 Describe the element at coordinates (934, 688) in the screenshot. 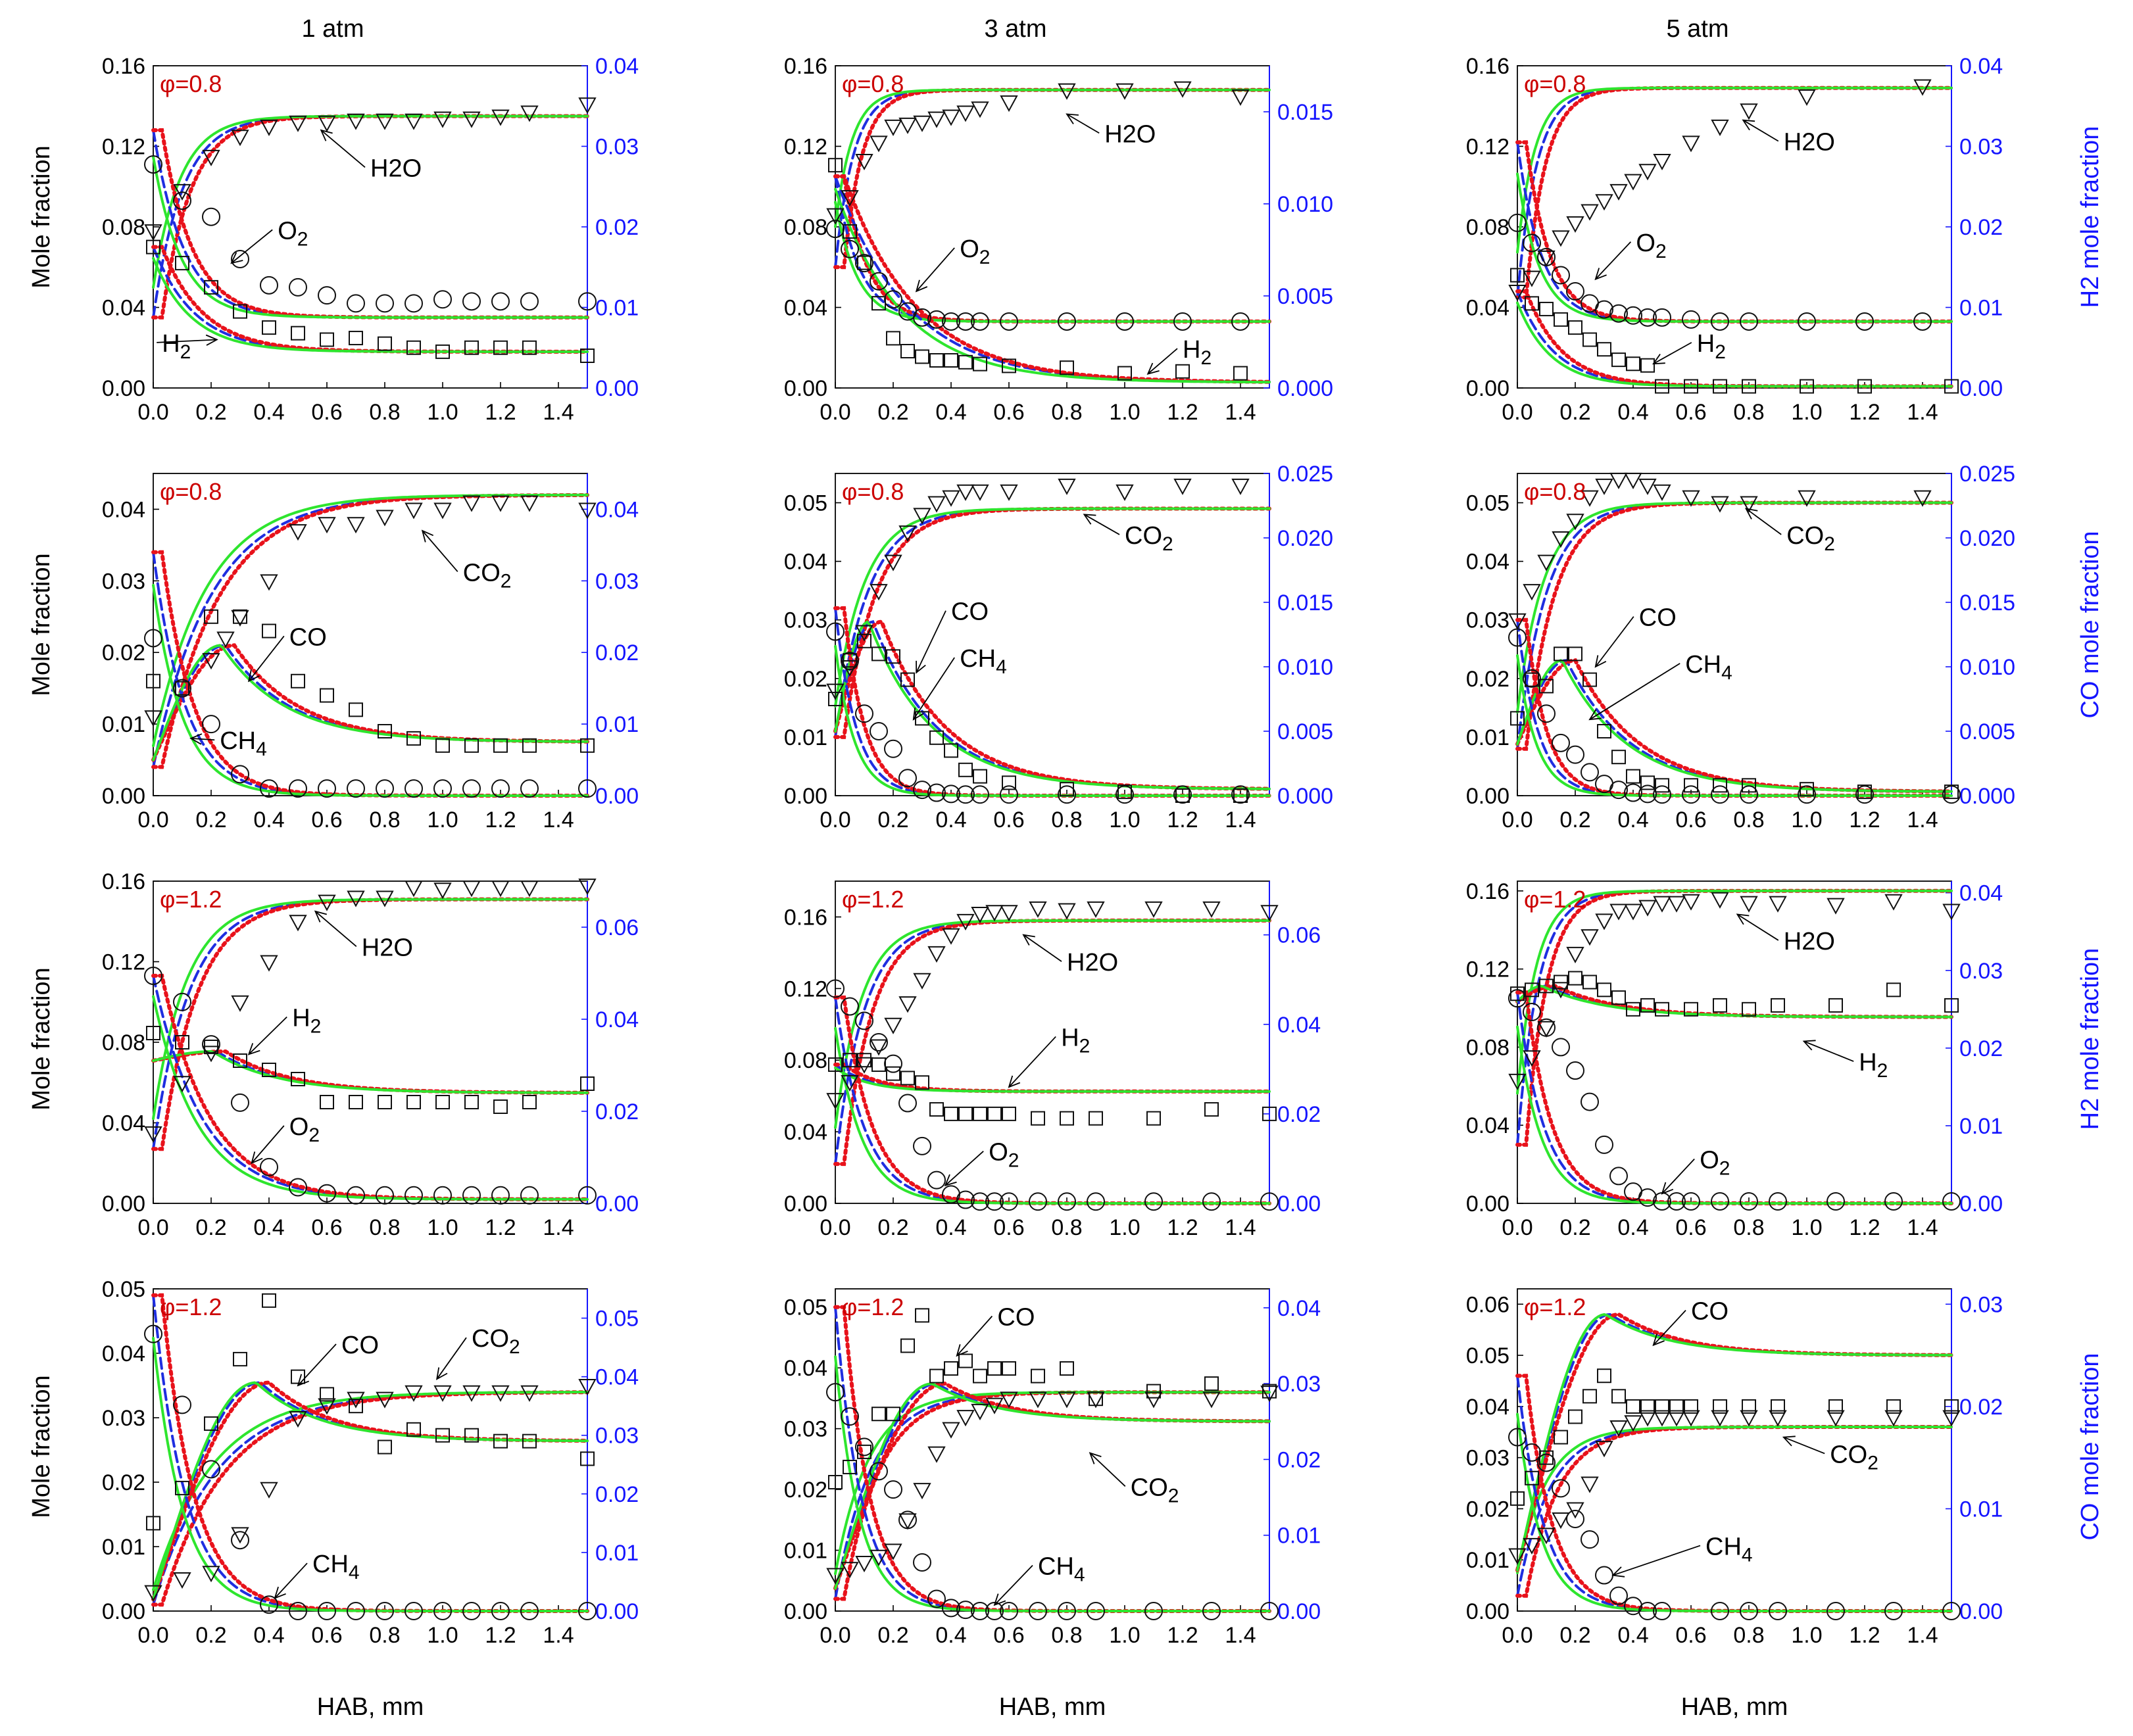

I see `species-arrow-ch4` at that location.